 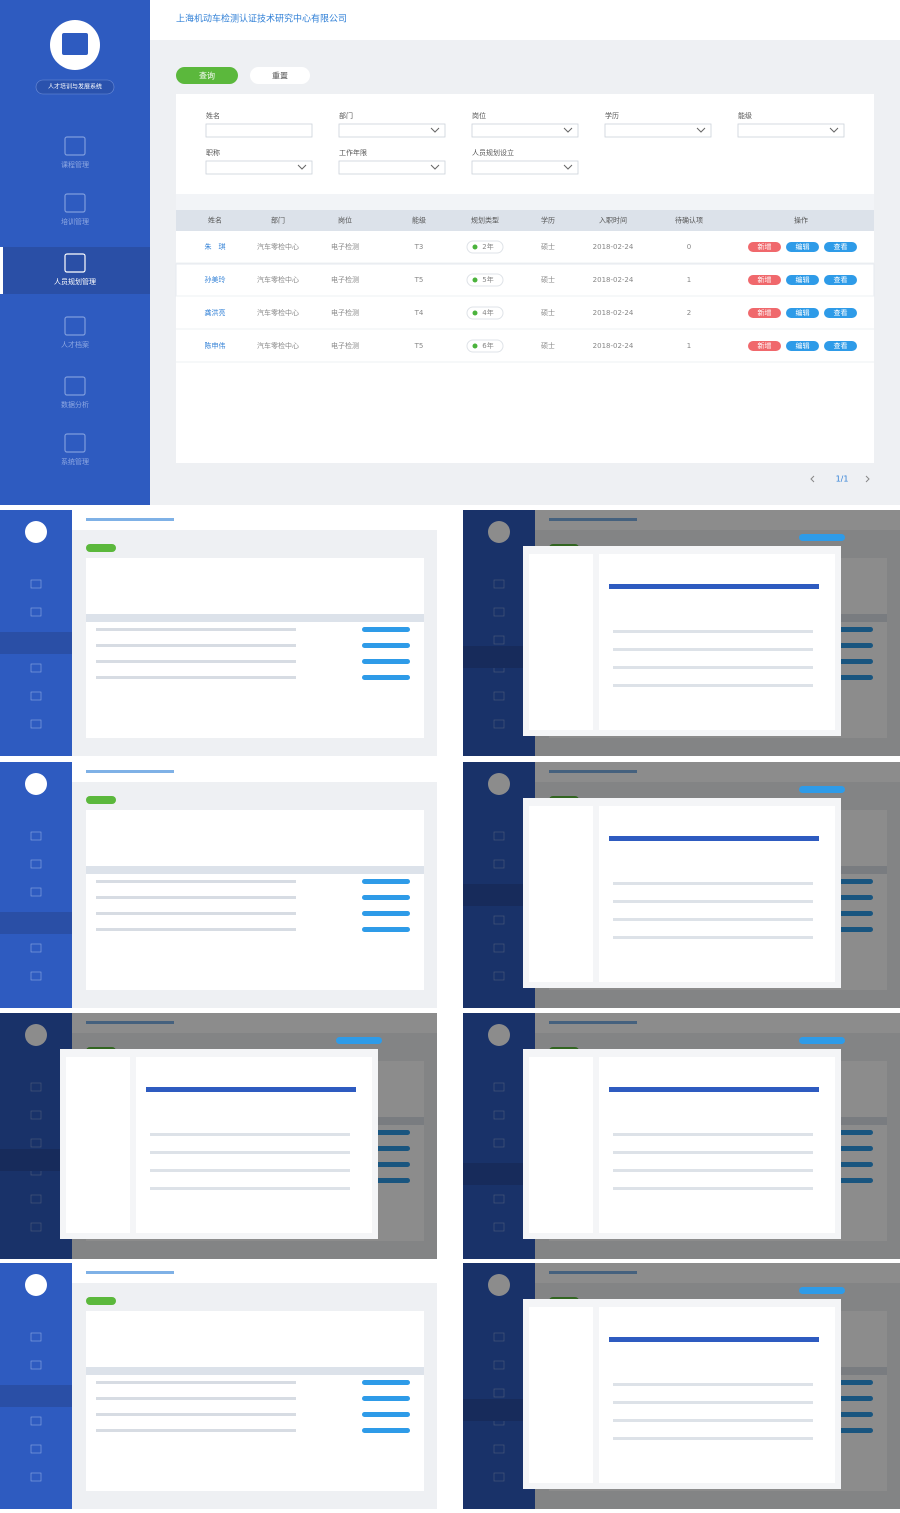 What do you see at coordinates (525, 202) in the screenshot?
I see `panel-divider` at bounding box center [525, 202].